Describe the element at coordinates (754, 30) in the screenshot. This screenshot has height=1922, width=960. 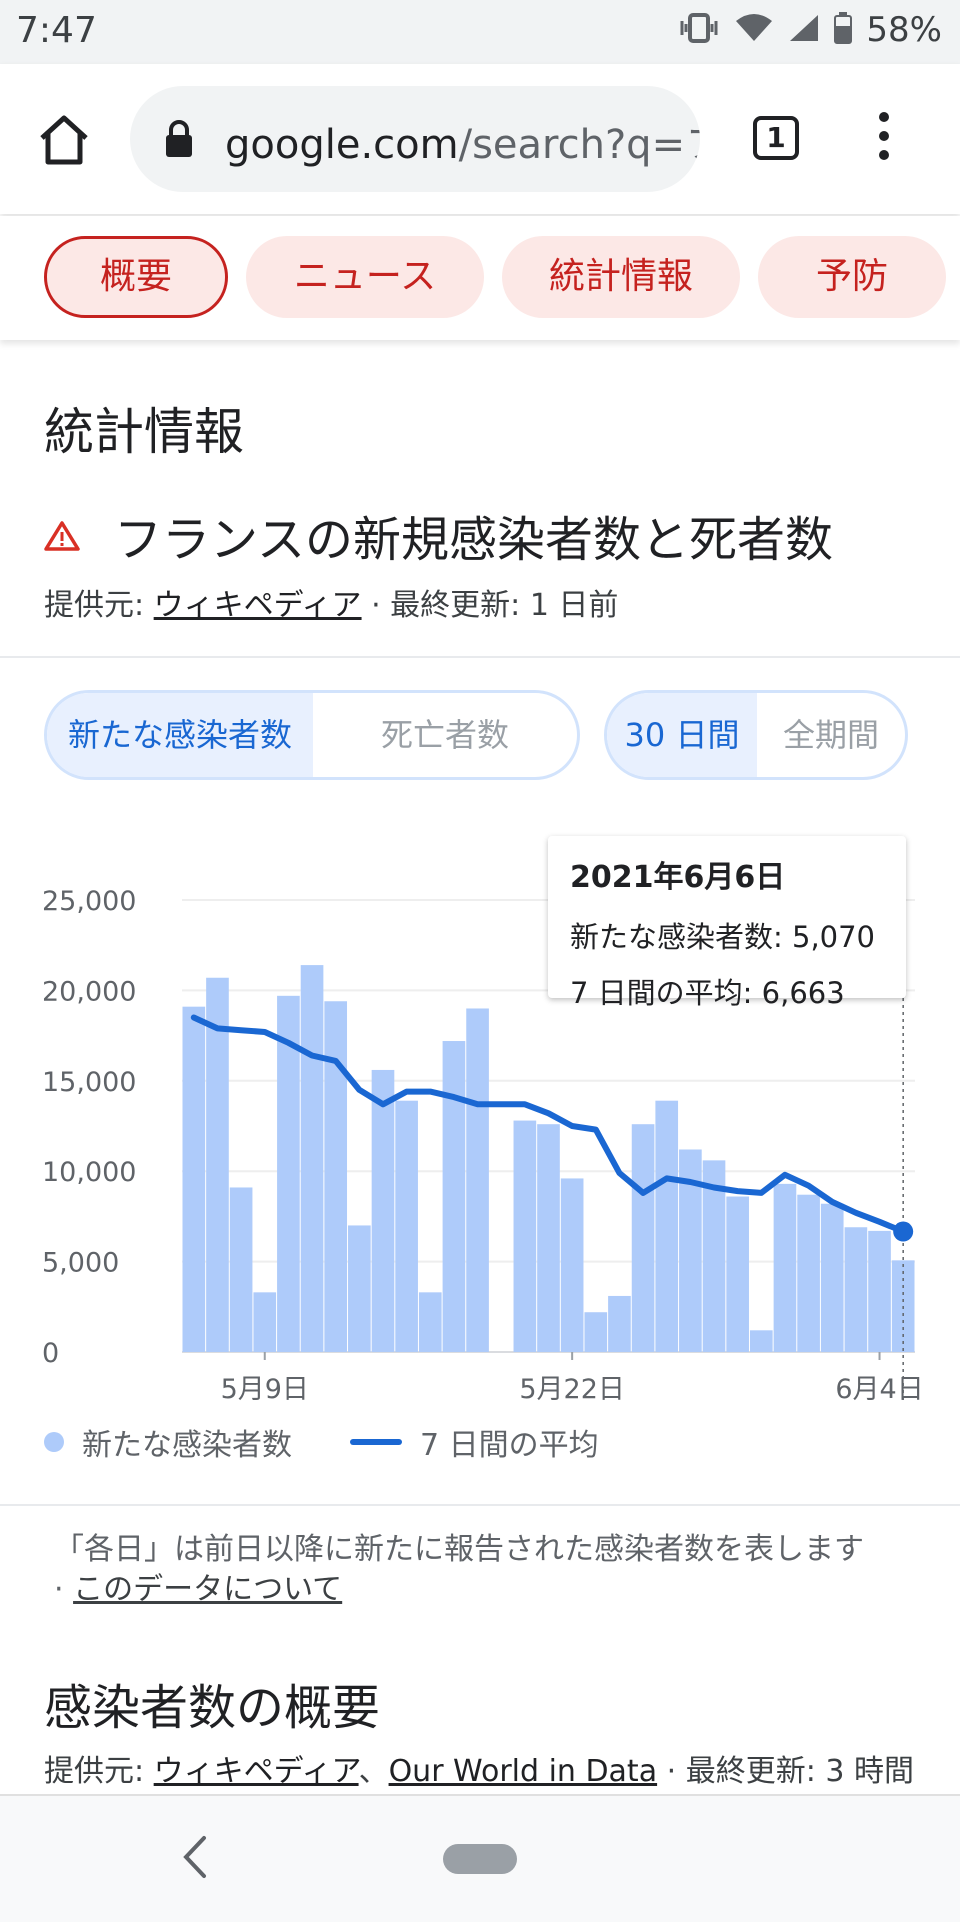
I see `wifi-icon` at that location.